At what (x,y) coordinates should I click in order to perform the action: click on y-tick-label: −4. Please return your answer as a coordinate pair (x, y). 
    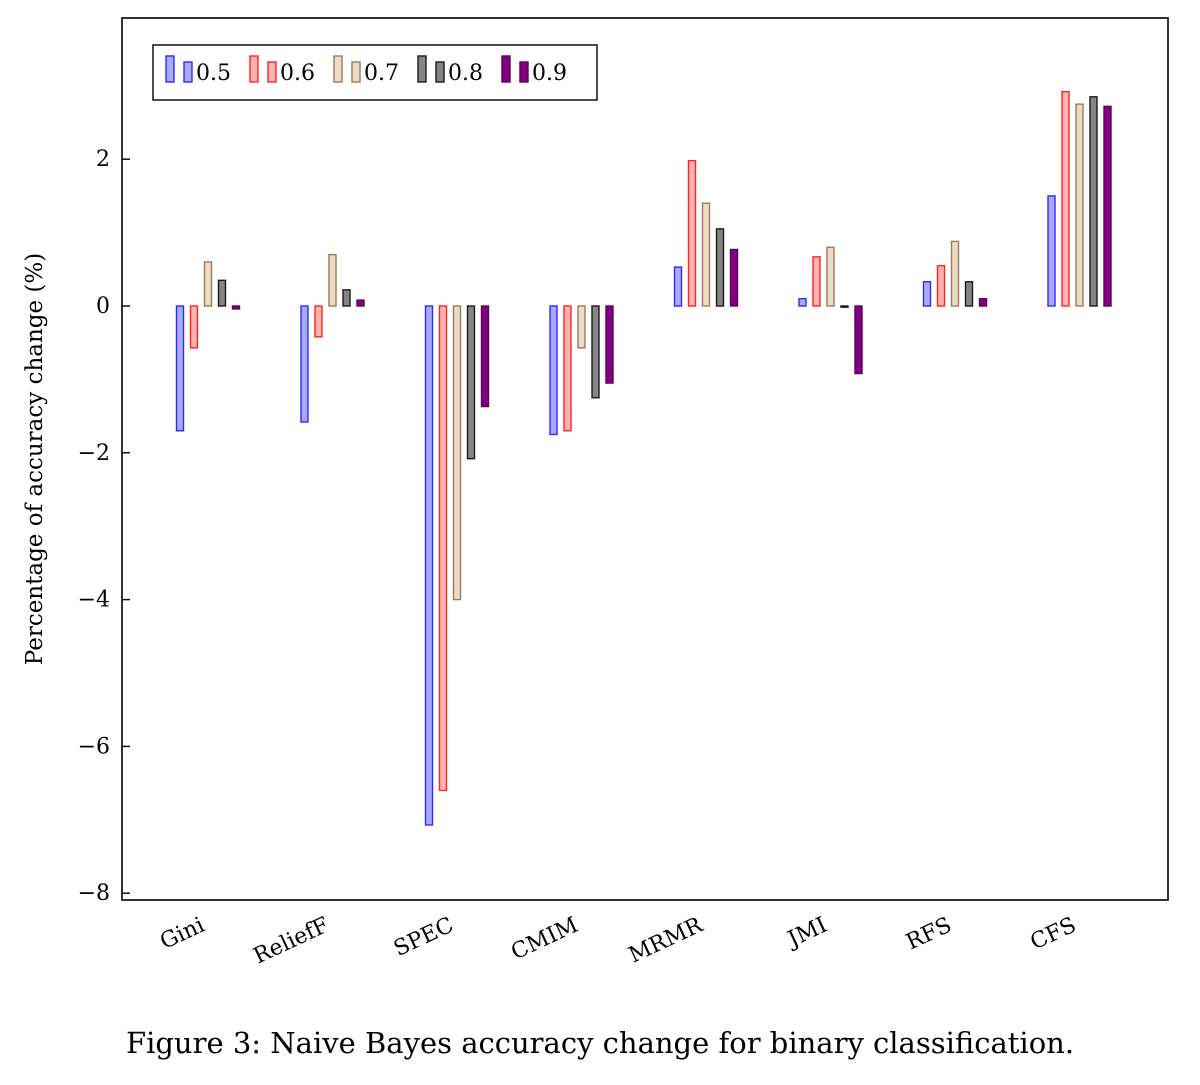
    Looking at the image, I should click on (94, 600).